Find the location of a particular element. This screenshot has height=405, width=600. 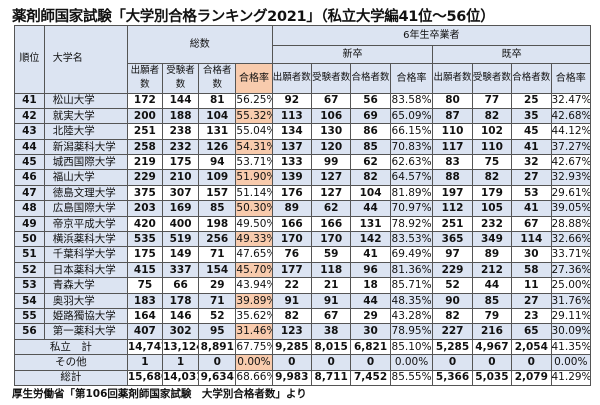

cell-n-passers: 69 is located at coordinates (370, 116).